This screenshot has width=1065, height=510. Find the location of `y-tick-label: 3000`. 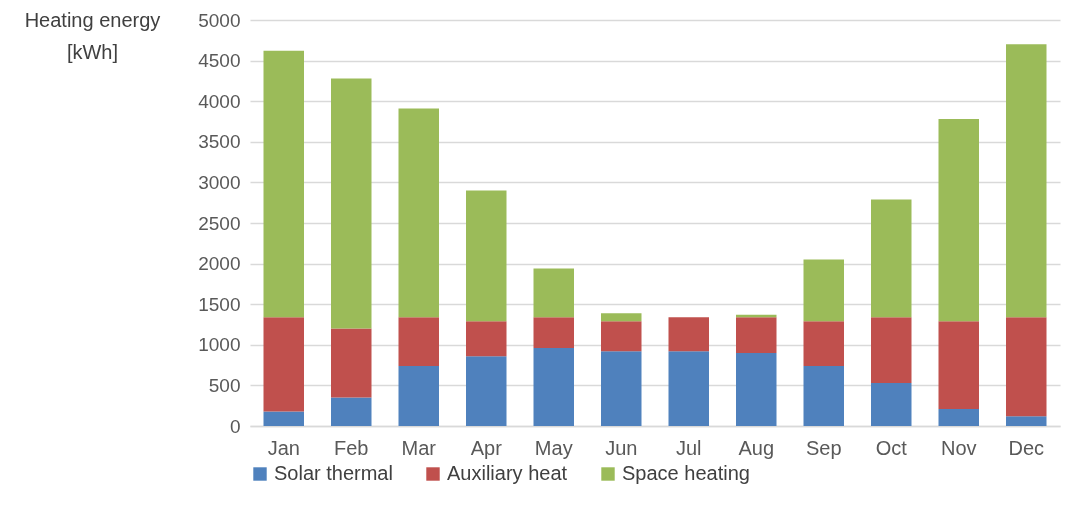

y-tick-label: 3000 is located at coordinates (219, 182).